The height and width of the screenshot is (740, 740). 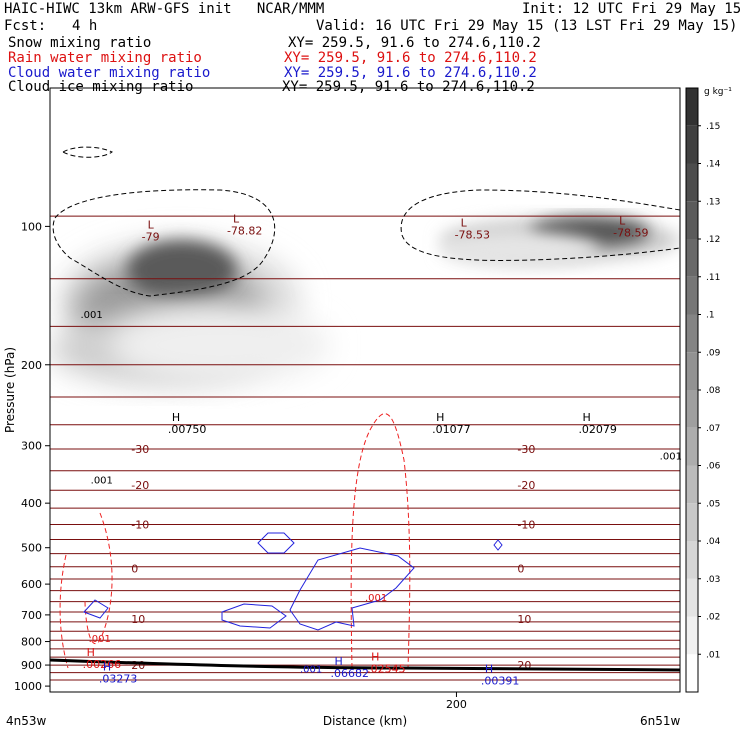 I want to click on field-cloud-water-xy: XY= 259.5, 91.6 to 274.6,110.2, so click(x=410, y=73).